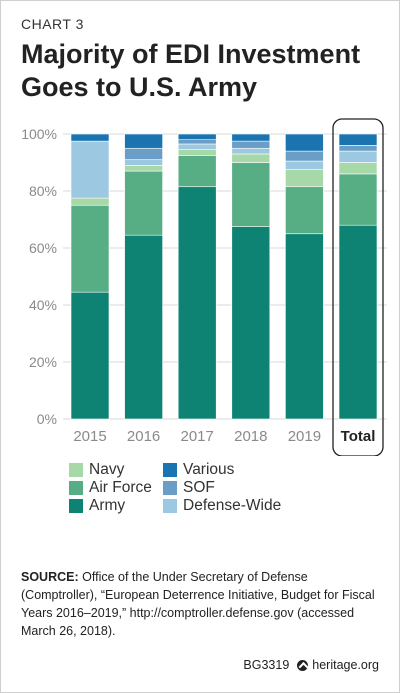 This screenshot has width=400, height=693. Describe the element at coordinates (50, 577) in the screenshot. I see `source-label: SOURCE:` at that location.